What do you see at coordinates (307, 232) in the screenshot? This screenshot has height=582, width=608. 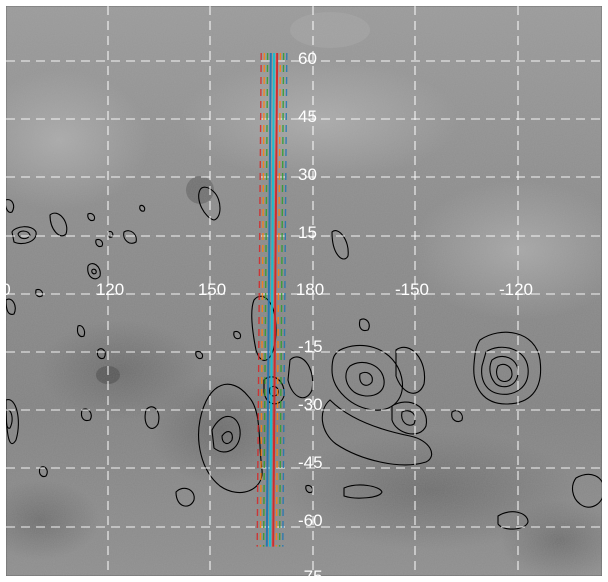 I see `lat-label-15: 15` at bounding box center [307, 232].